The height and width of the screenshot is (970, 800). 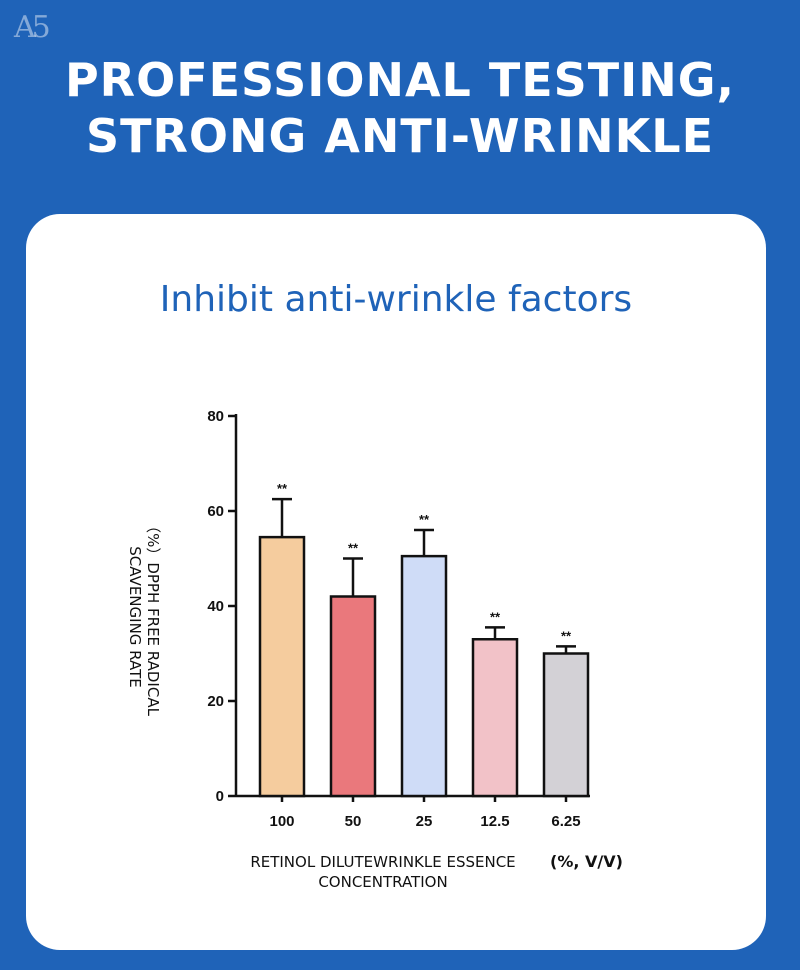 What do you see at coordinates (215, 511) in the screenshot?
I see `y-tick-label: 60` at bounding box center [215, 511].